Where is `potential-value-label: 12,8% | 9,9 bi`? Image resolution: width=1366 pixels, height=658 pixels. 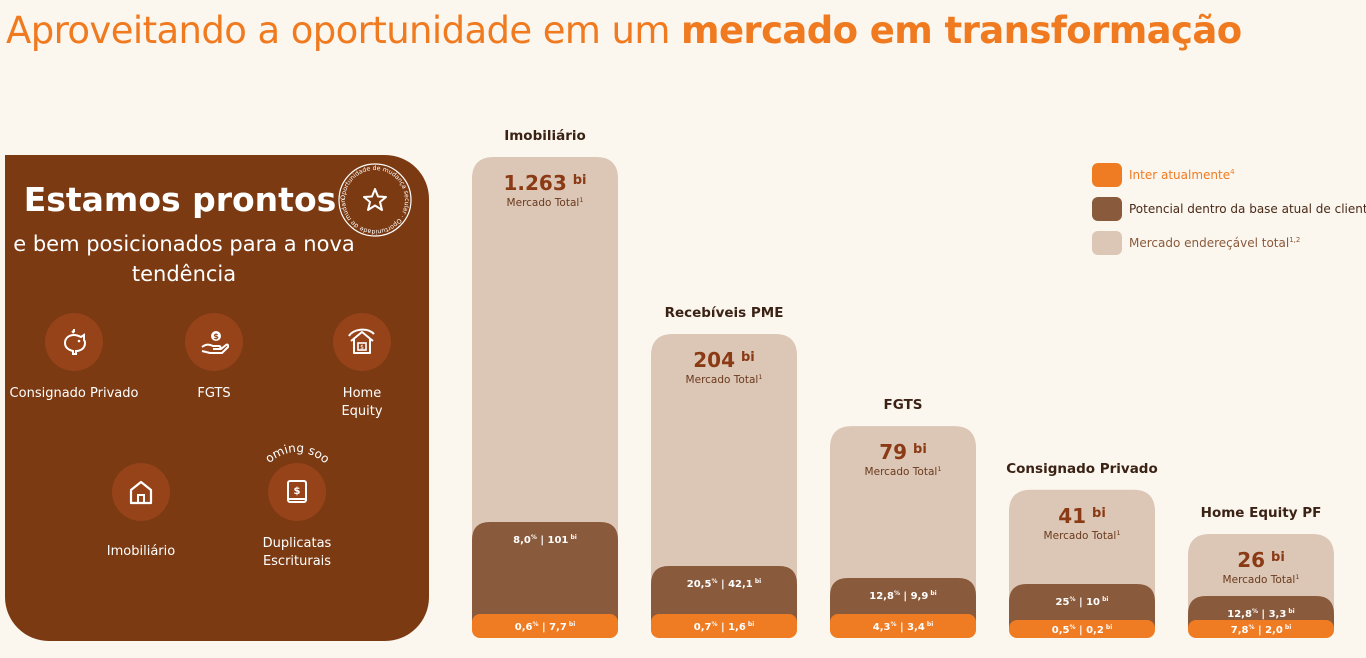
potential-value-label: 12,8% | 9,9 bi is located at coordinates (903, 596).